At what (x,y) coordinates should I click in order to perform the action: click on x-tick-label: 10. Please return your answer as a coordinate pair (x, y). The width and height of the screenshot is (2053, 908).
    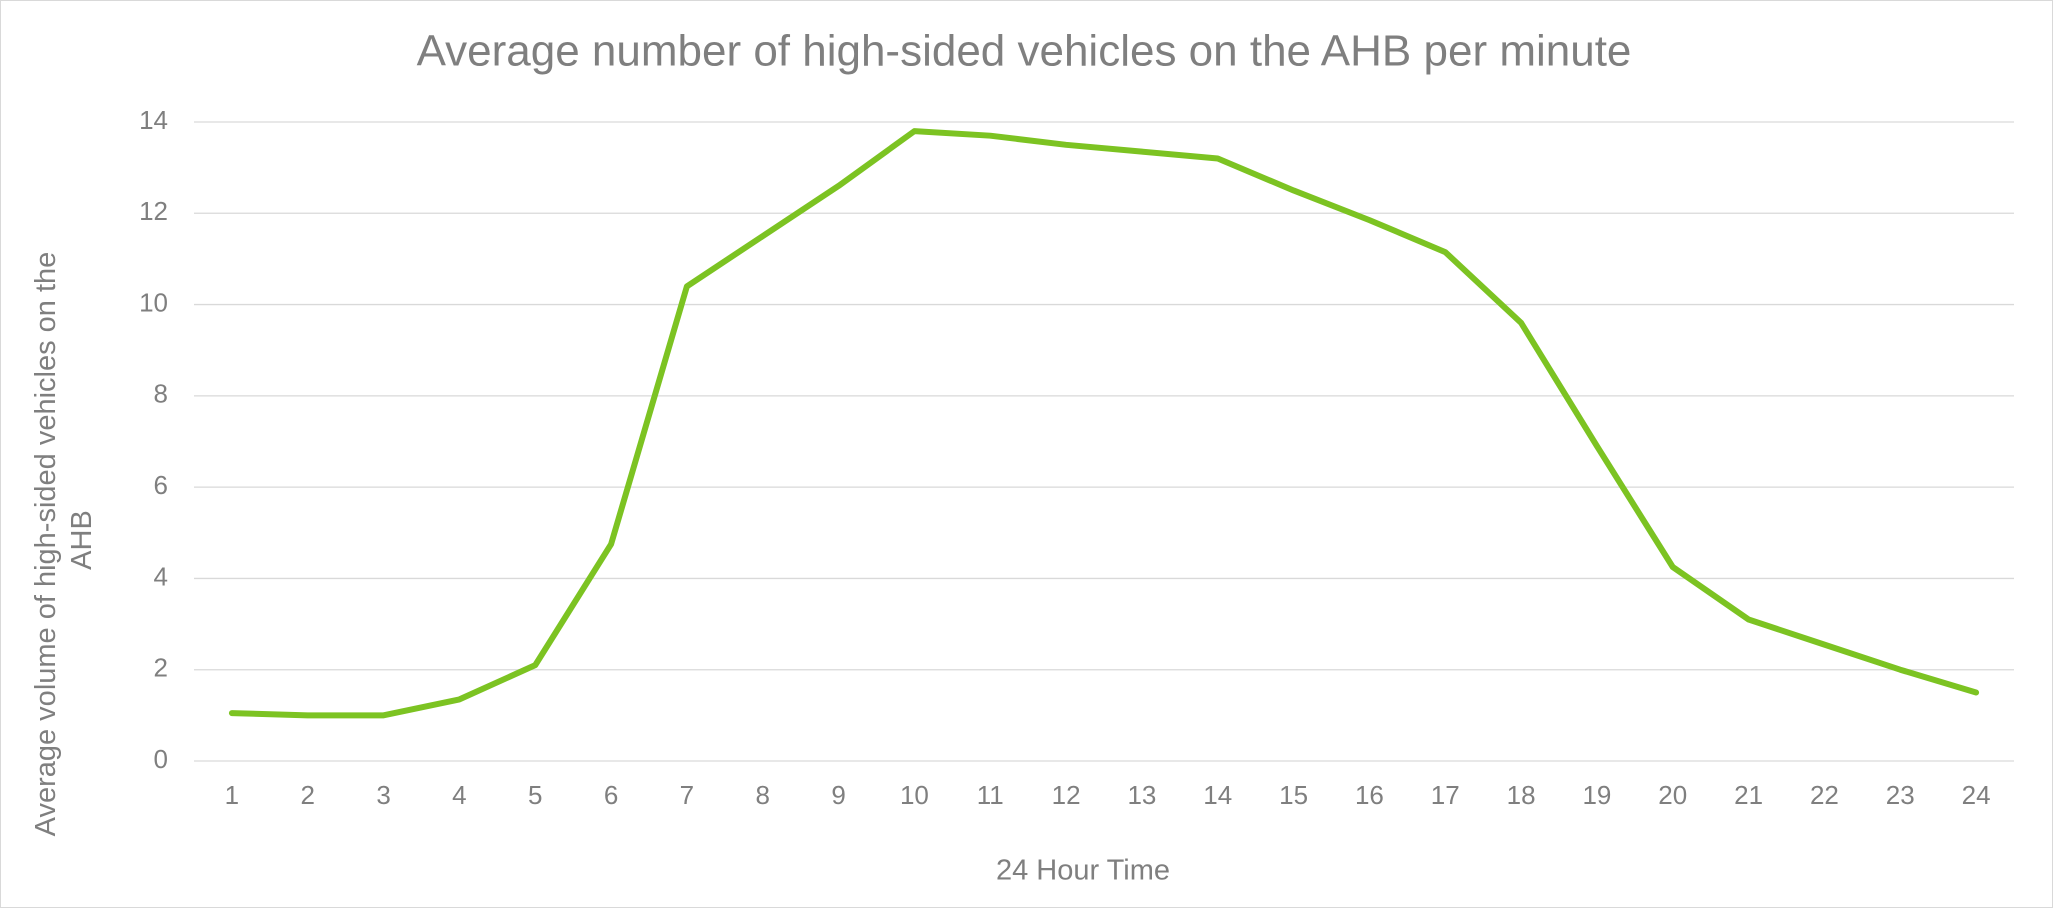
    Looking at the image, I should click on (914, 795).